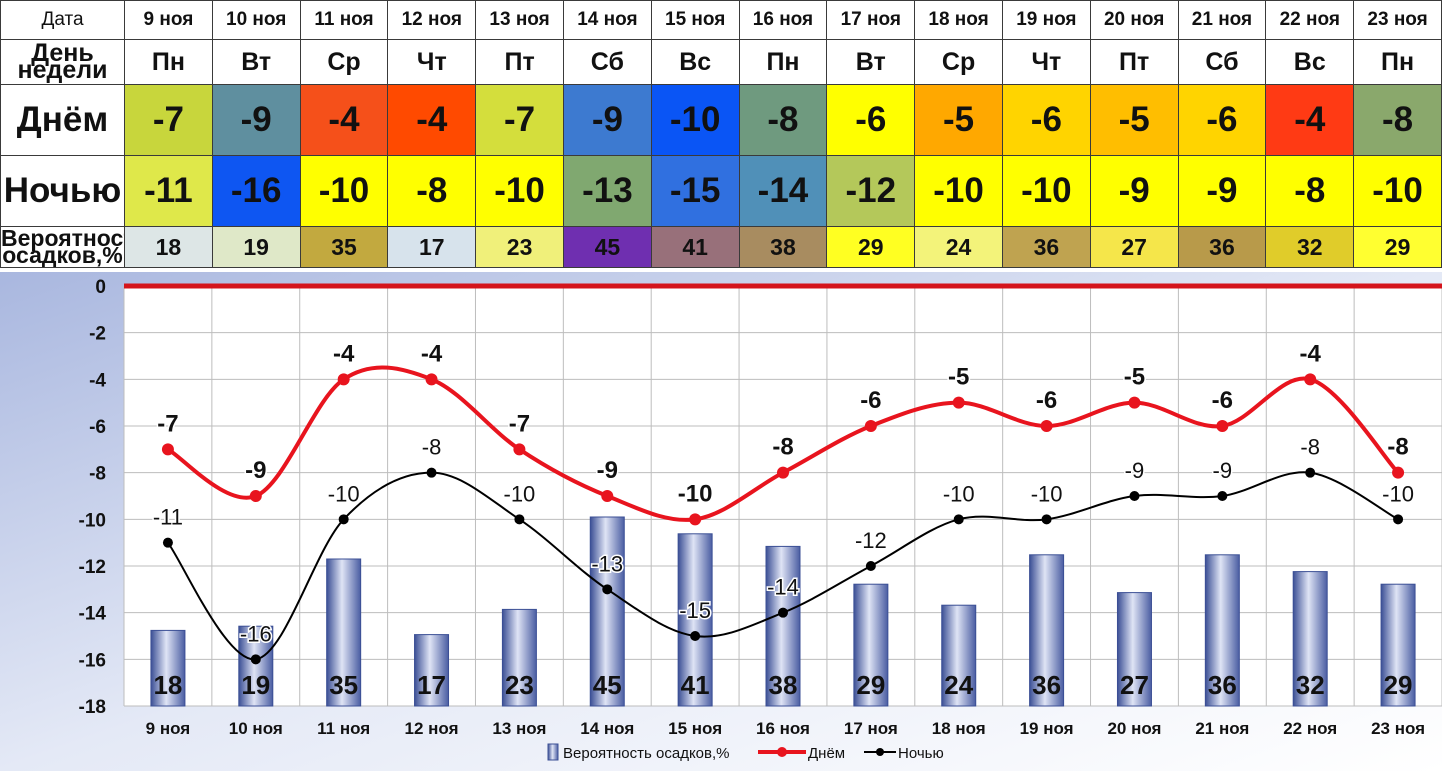 This screenshot has height=771, width=1442. Describe the element at coordinates (783, 20) in the screenshot. I see `date-cell: 16 ноя` at that location.